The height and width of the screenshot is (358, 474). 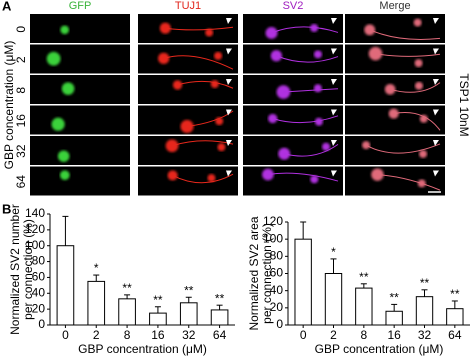 What do you see at coordinates (80, 6) in the screenshot?
I see `column-header: GFP` at bounding box center [80, 6].